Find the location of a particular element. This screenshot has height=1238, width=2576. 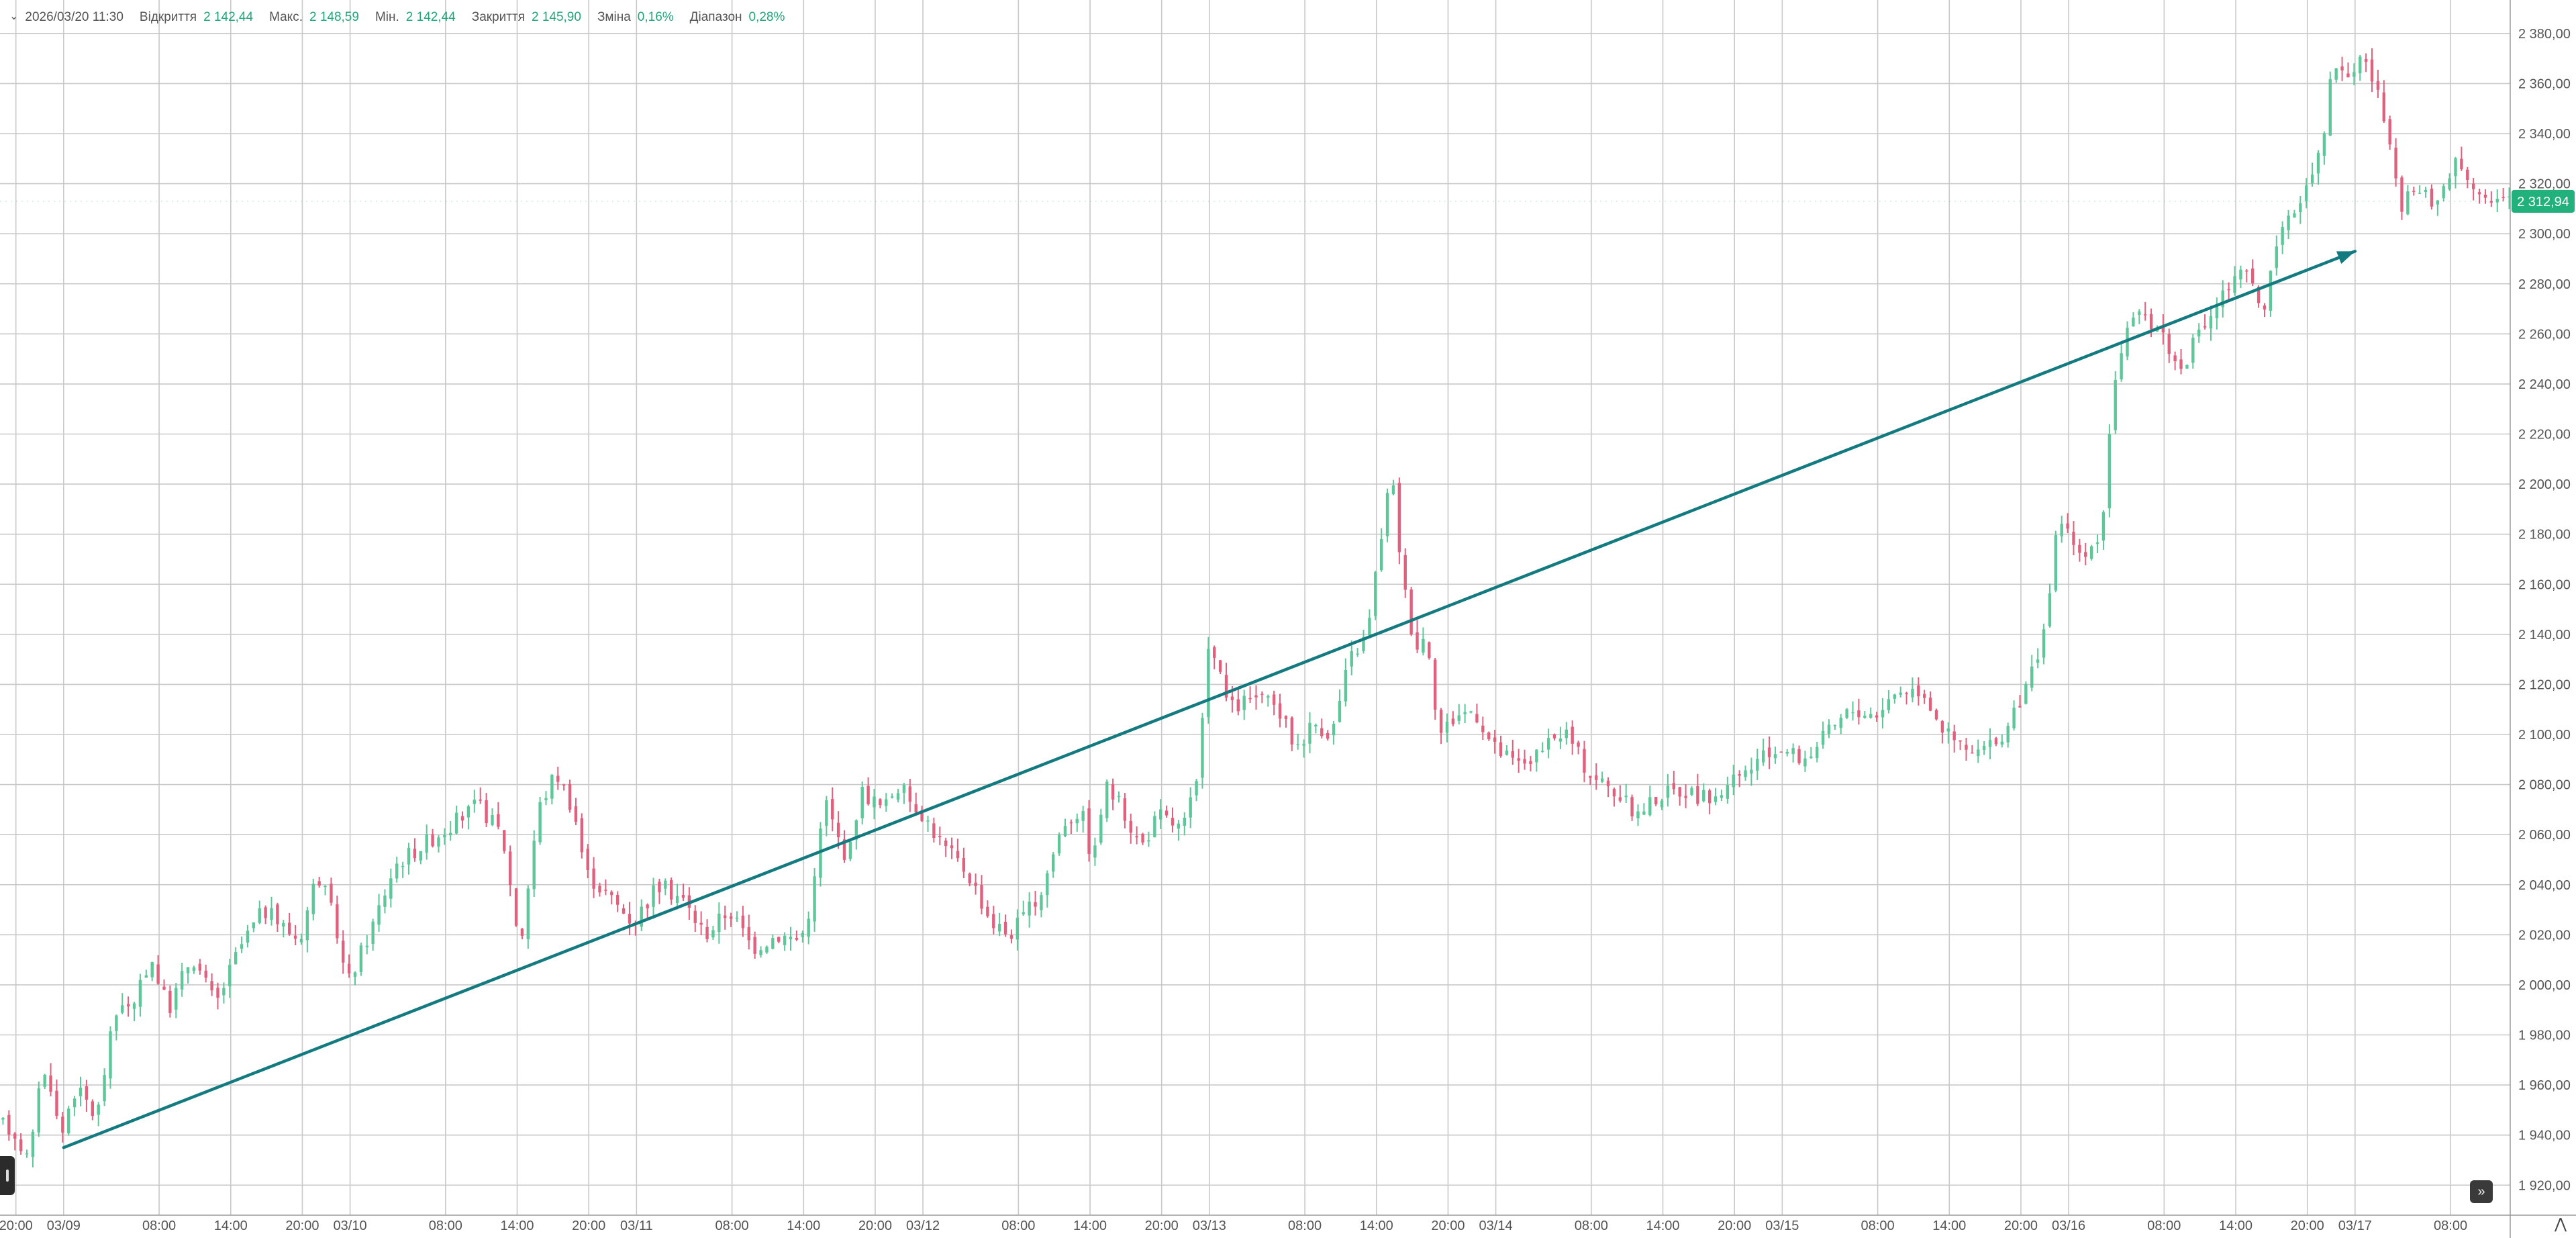

left-pane-handle is located at coordinates (7, 1175).